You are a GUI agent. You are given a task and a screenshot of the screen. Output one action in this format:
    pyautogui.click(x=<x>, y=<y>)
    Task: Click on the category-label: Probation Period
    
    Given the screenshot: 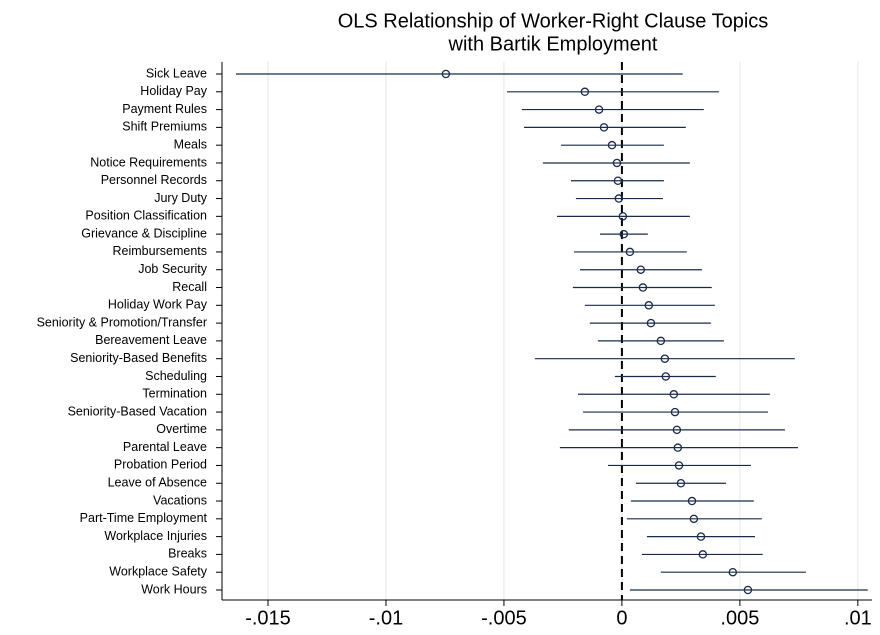 What is the action you would take?
    pyautogui.click(x=160, y=465)
    